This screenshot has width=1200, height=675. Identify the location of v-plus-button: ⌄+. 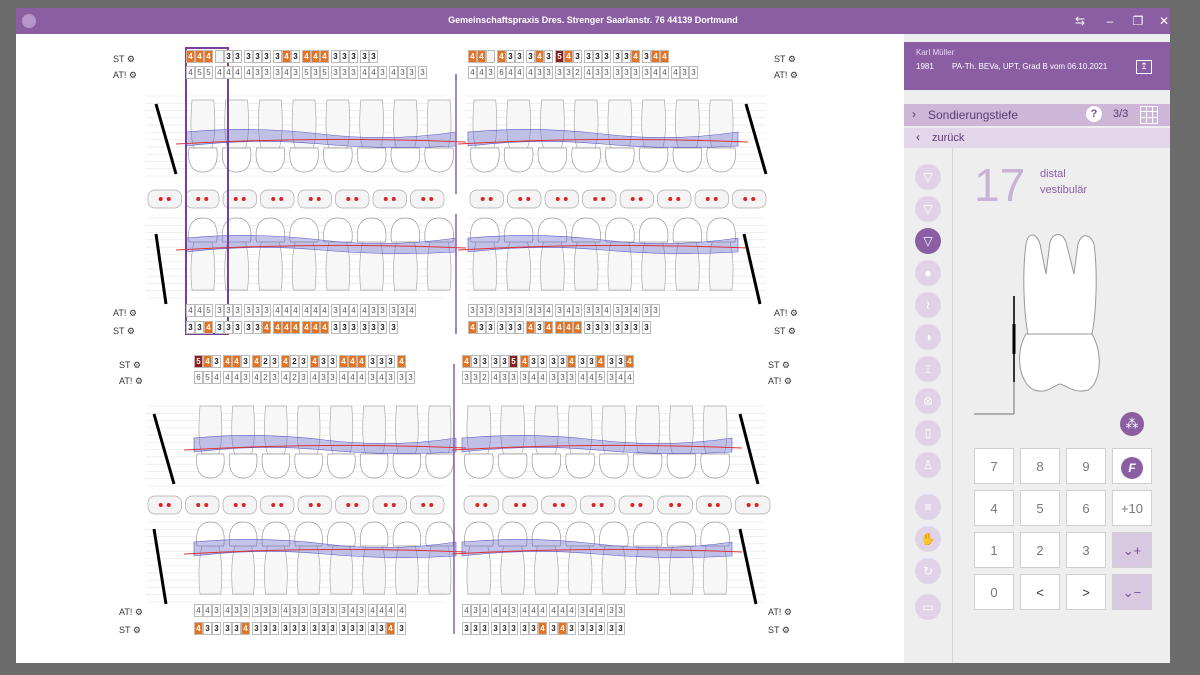
(1132, 550).